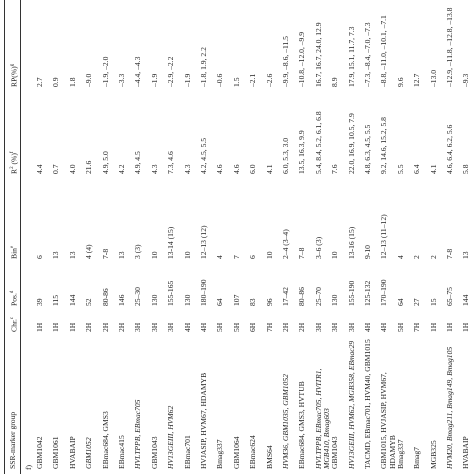 The width and height of the screenshot is (474, 474). Describe the element at coordinates (351, 143) in the screenshot. I see `table-cell-r2: 22.0, 16.9, 10.5, 7.9` at that location.